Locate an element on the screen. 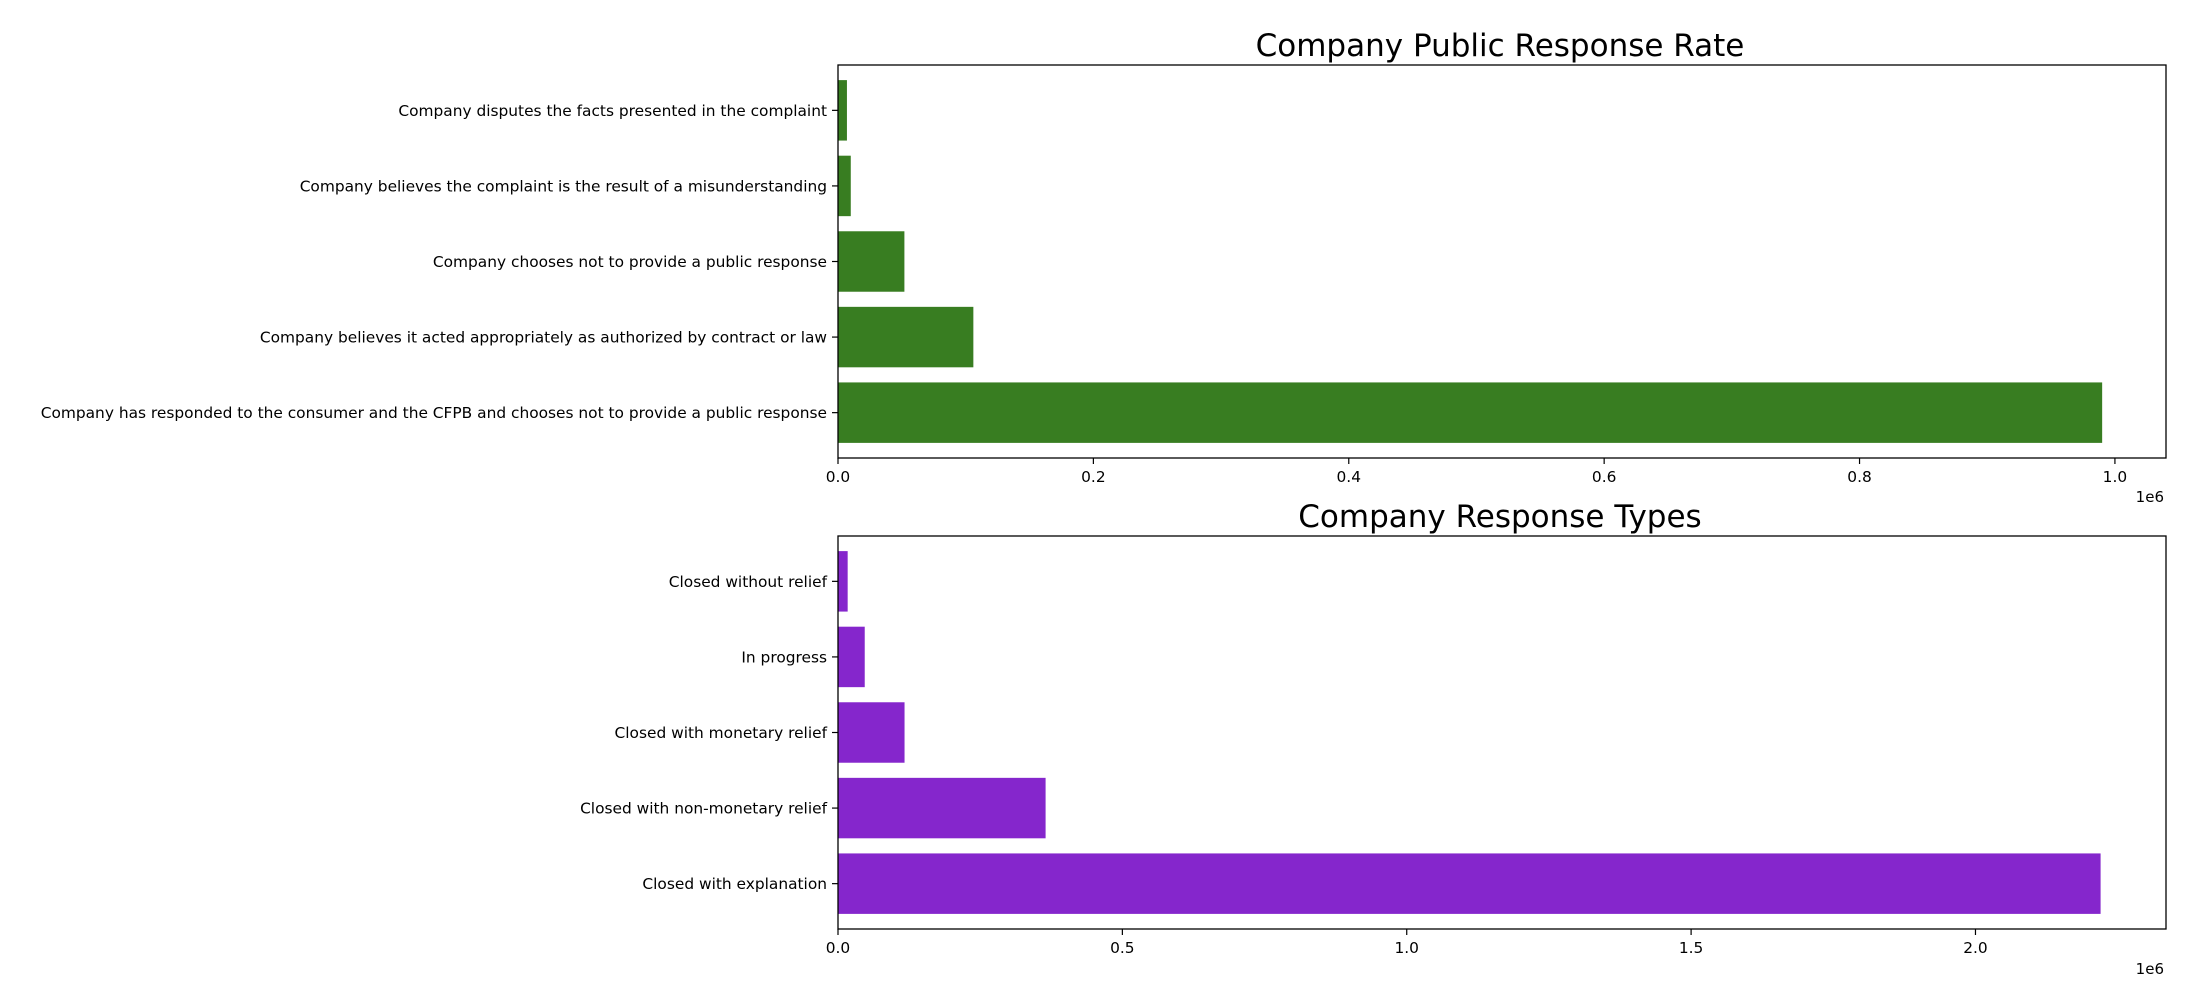 The width and height of the screenshot is (2208, 992). x-tick-label: 2.0 is located at coordinates (1975, 948).